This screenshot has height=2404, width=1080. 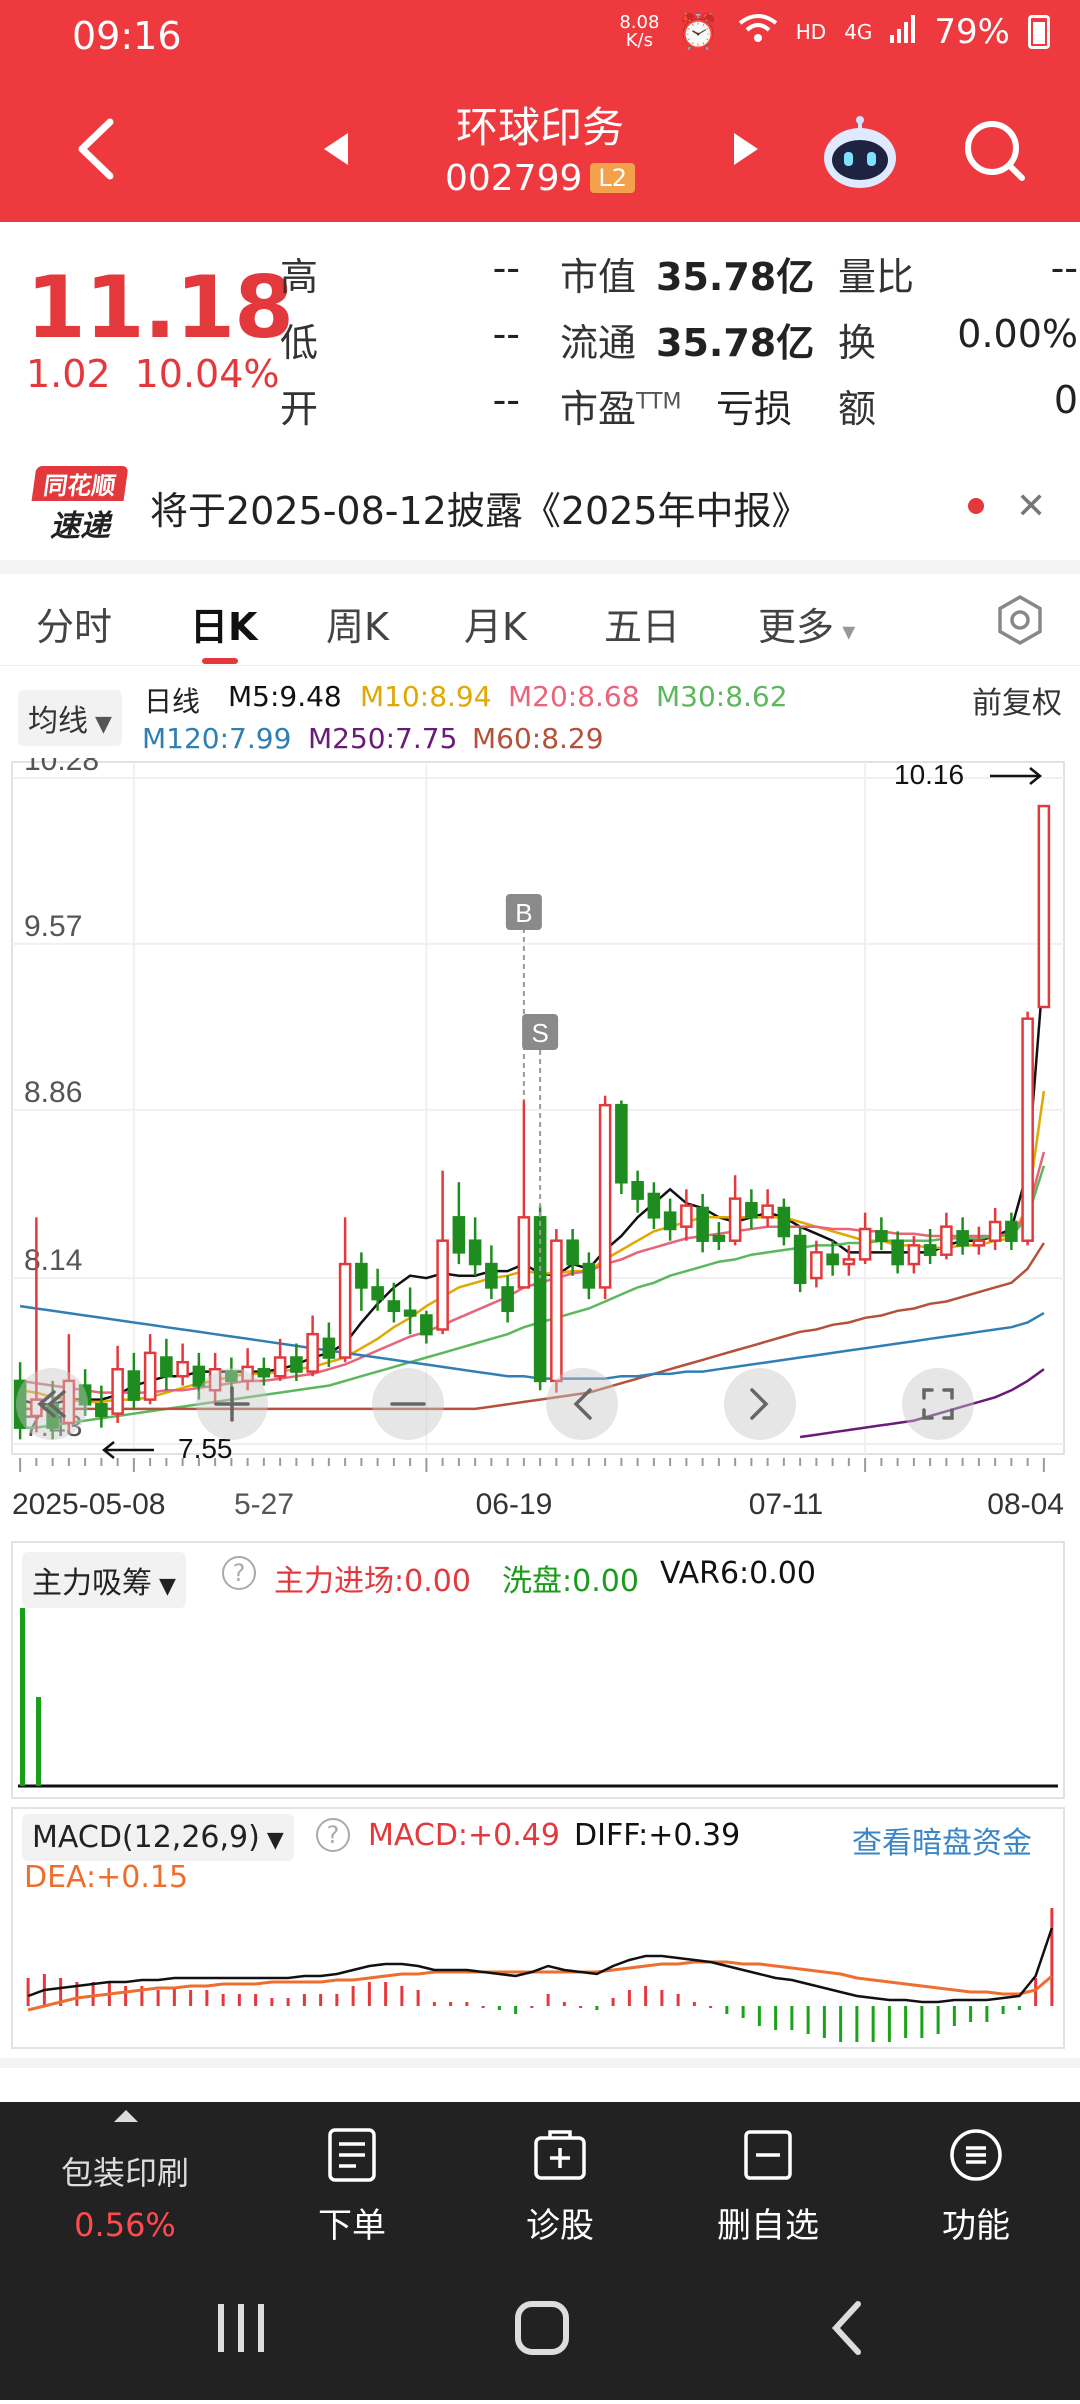 I want to click on high-value: --, so click(x=506, y=268).